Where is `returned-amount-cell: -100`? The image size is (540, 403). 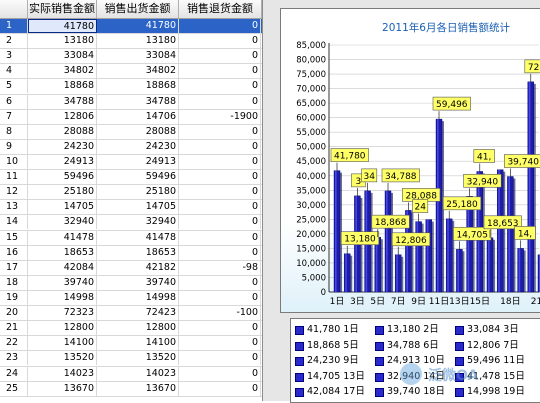
returned-amount-cell: -100 is located at coordinates (220, 313).